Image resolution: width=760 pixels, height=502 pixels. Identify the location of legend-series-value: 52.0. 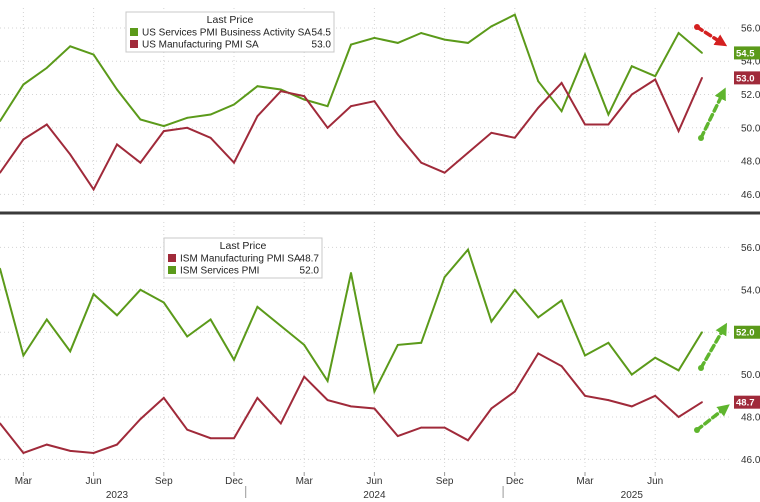
(310, 271).